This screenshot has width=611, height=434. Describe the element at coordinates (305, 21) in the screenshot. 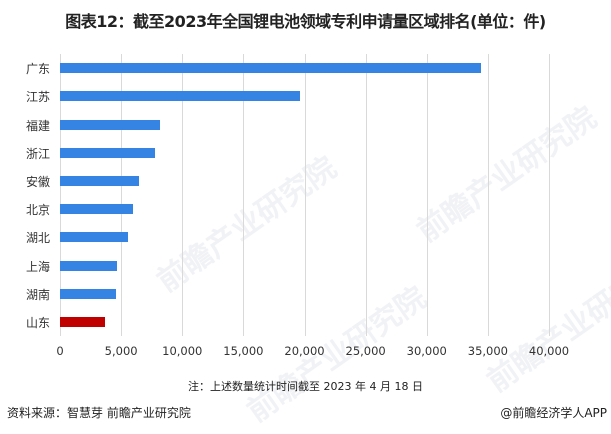

I see `chart-title: 图表12：截至2023年全国锂电池领域专利申请量区域排名(单位：件)` at that location.